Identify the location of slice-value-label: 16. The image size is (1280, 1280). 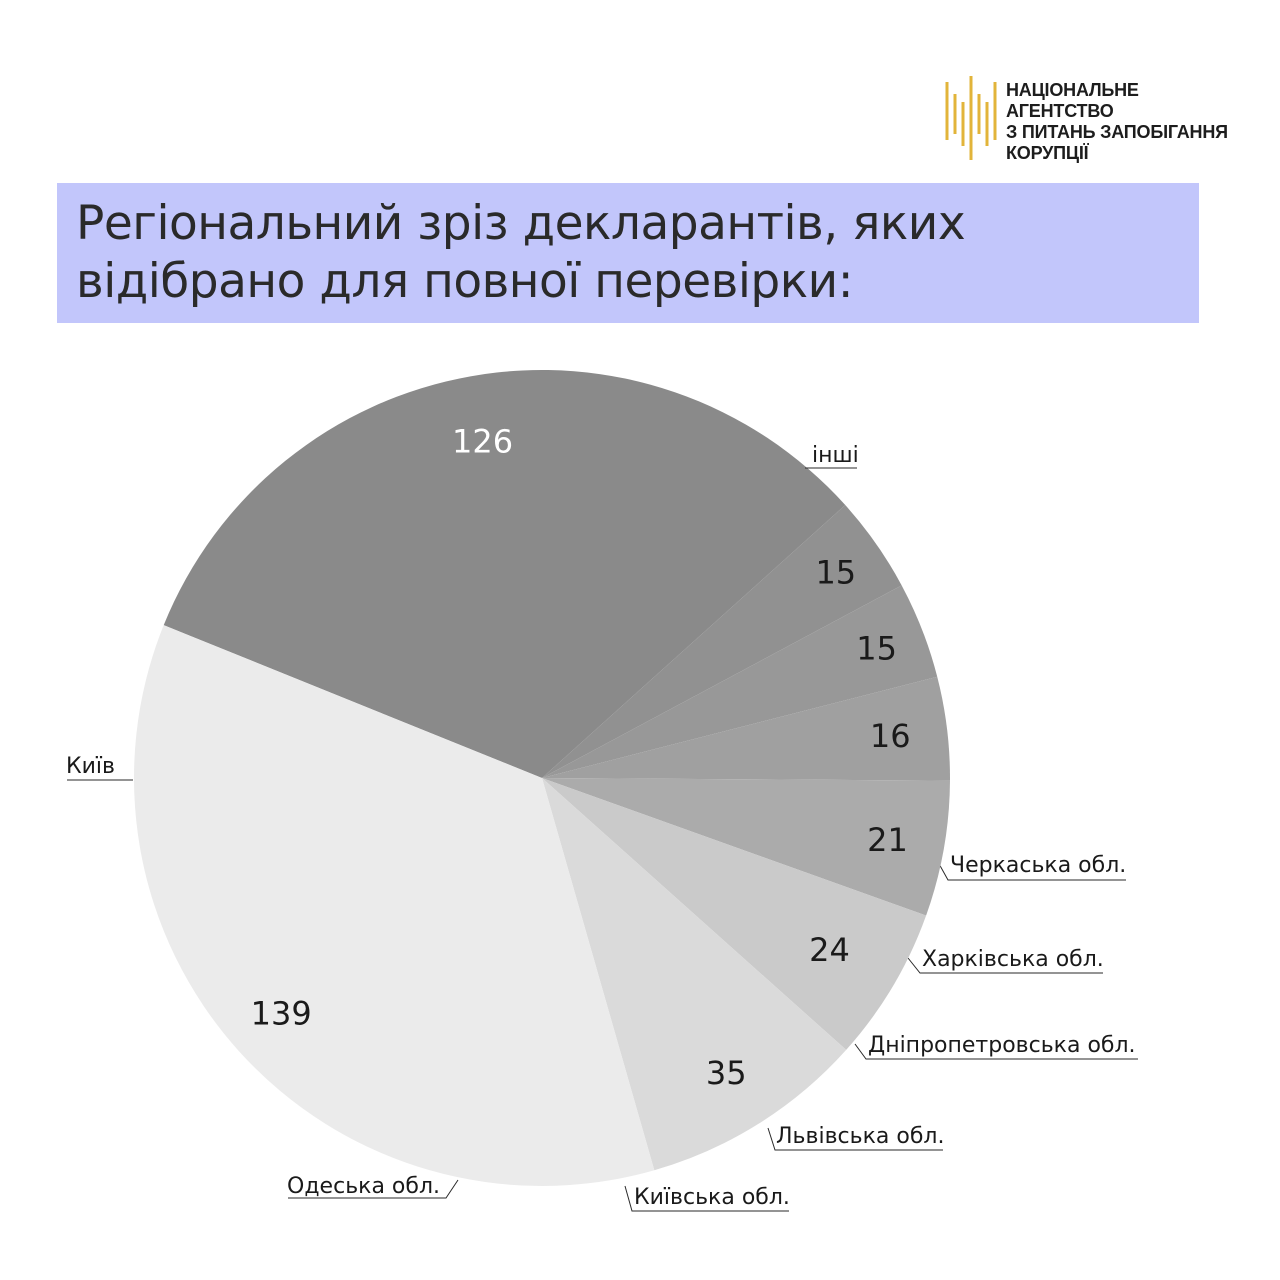
(890, 736).